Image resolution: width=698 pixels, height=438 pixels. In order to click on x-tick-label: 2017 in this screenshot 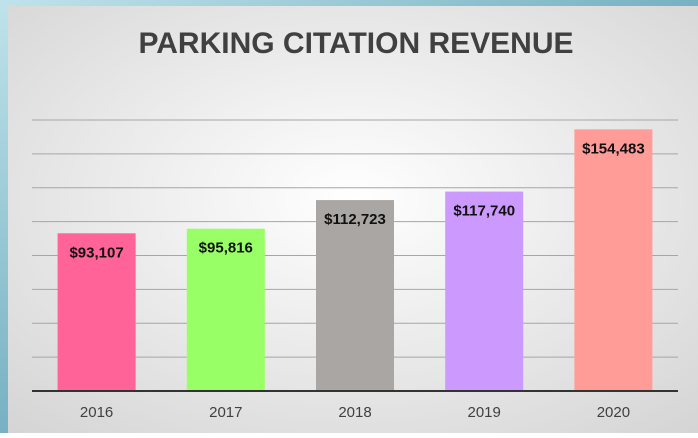, I will do `click(225, 412)`.